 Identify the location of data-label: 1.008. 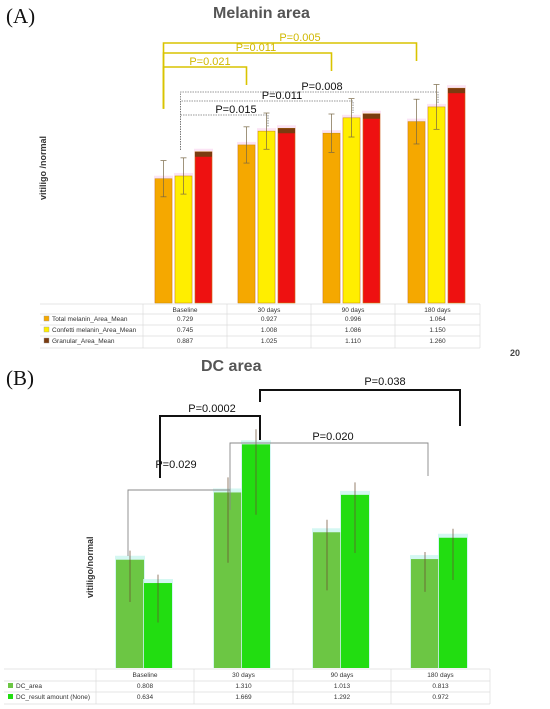
(269, 330).